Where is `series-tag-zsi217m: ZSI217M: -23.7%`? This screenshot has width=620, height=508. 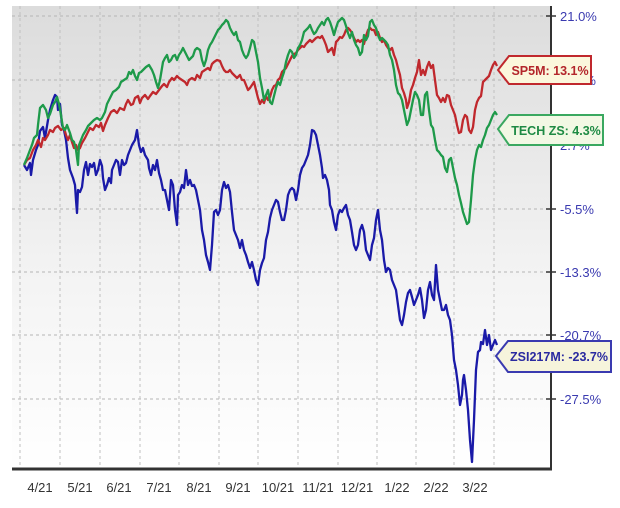
series-tag-zsi217m: ZSI217M: -23.7% is located at coordinates (553, 356).